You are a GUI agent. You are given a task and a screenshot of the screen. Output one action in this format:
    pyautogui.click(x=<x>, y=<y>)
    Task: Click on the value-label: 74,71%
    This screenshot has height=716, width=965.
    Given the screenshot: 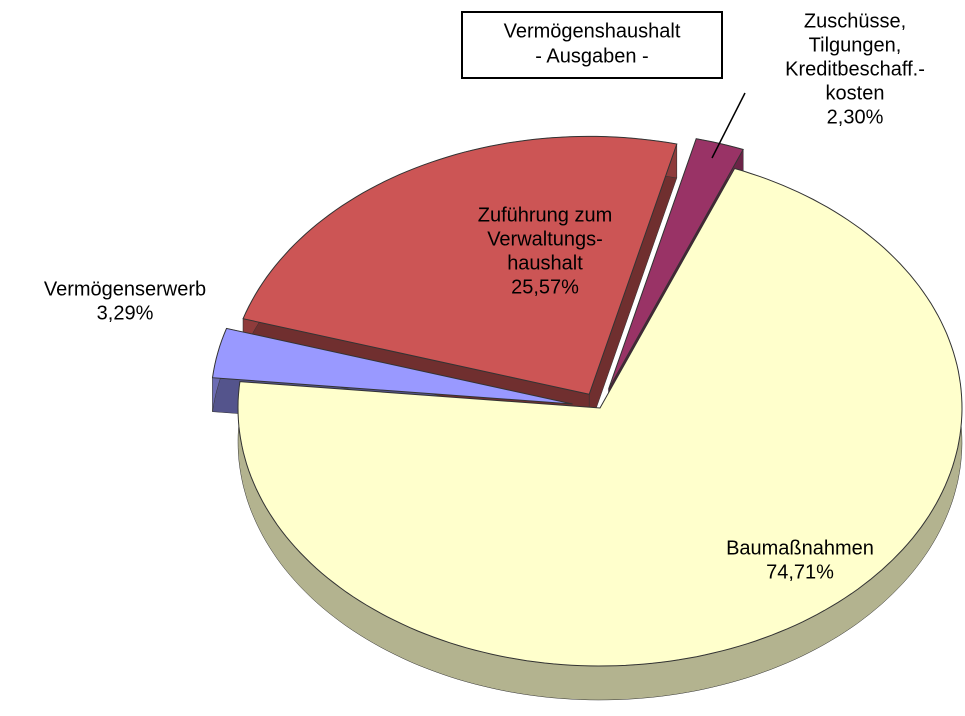 What is the action you would take?
    pyautogui.click(x=800, y=572)
    